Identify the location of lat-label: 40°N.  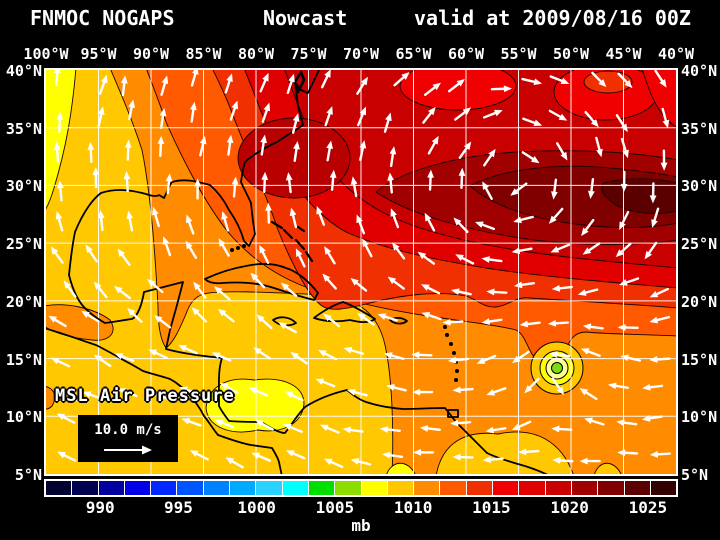
(23, 71).